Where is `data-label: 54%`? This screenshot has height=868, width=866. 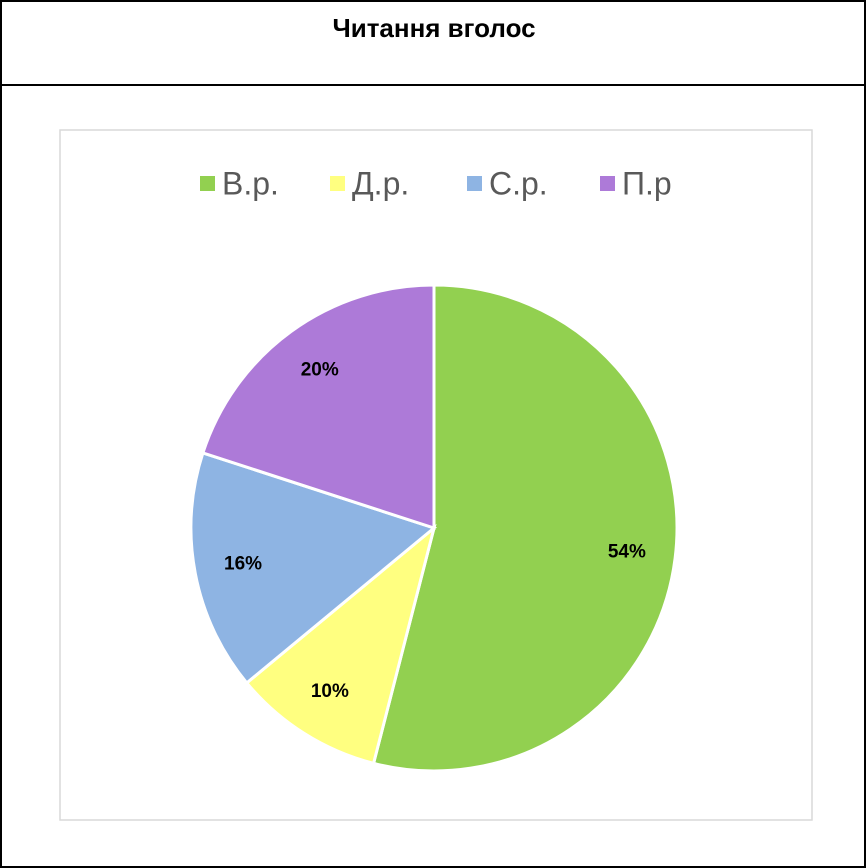
data-label: 54% is located at coordinates (627, 551).